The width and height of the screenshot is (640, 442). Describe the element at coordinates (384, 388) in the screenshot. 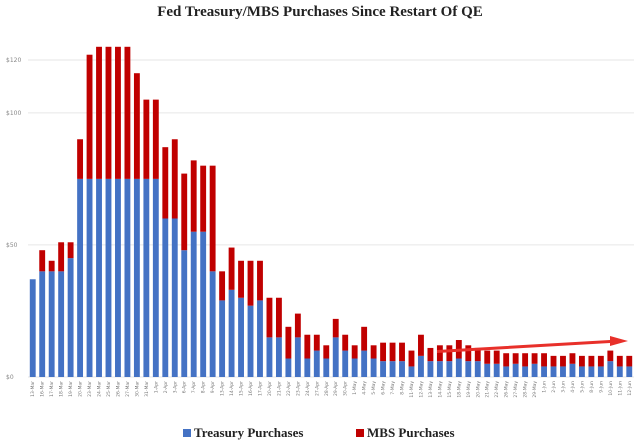

I see `x-tick-label: 6-May` at that location.